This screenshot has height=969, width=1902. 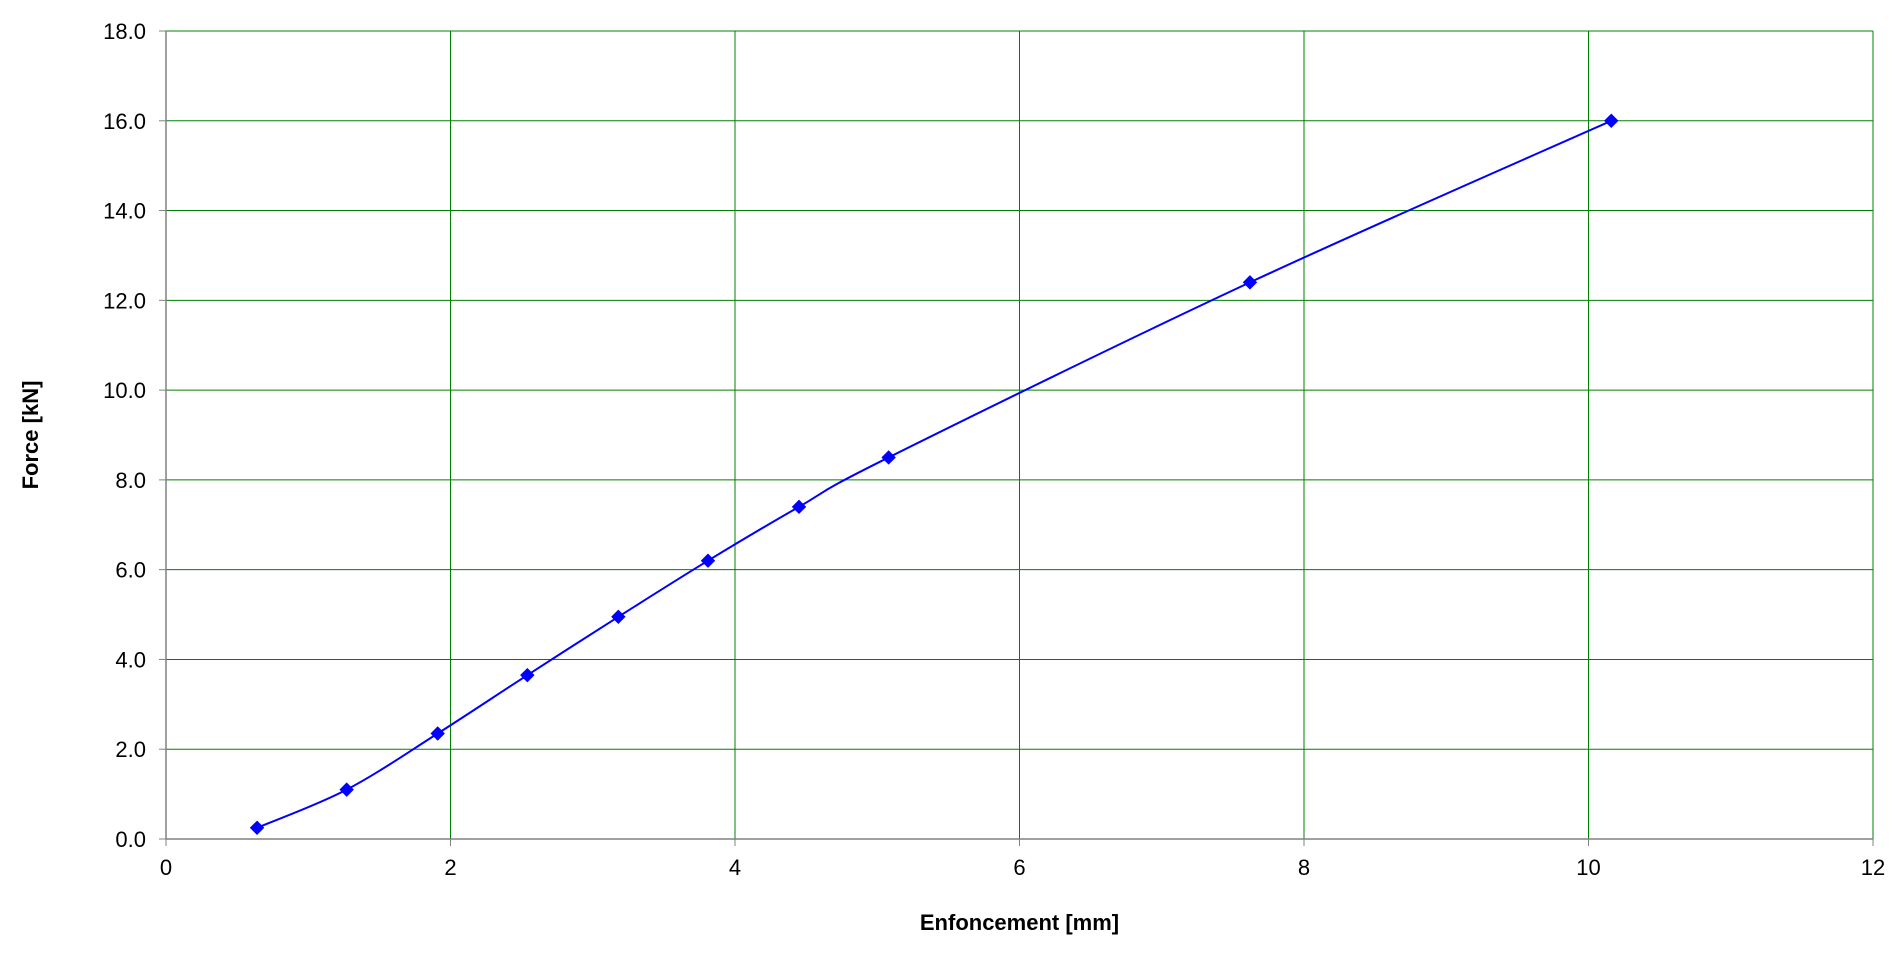 I want to click on y-tick-label: 18.0, so click(x=124, y=31).